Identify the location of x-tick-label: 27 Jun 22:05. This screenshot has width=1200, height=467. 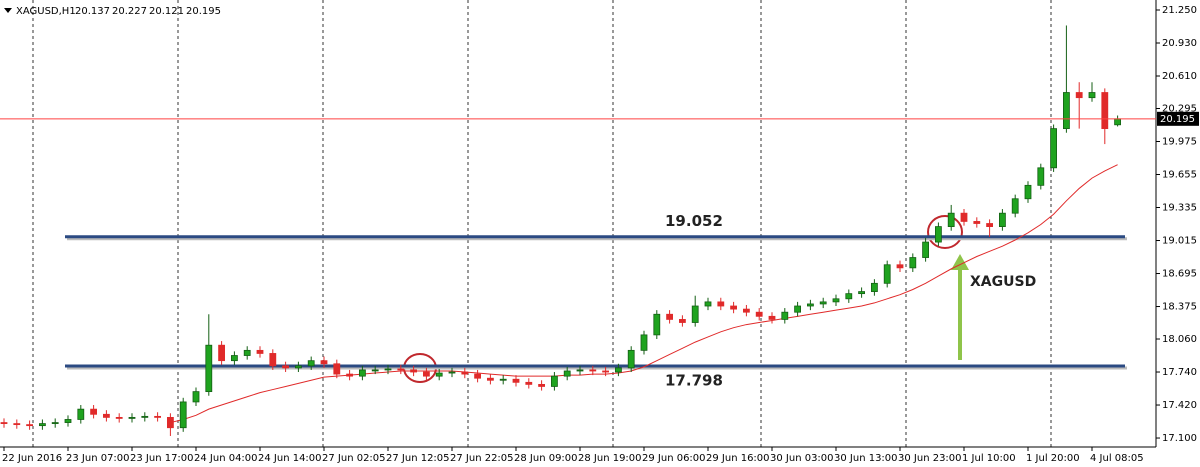
(482, 458).